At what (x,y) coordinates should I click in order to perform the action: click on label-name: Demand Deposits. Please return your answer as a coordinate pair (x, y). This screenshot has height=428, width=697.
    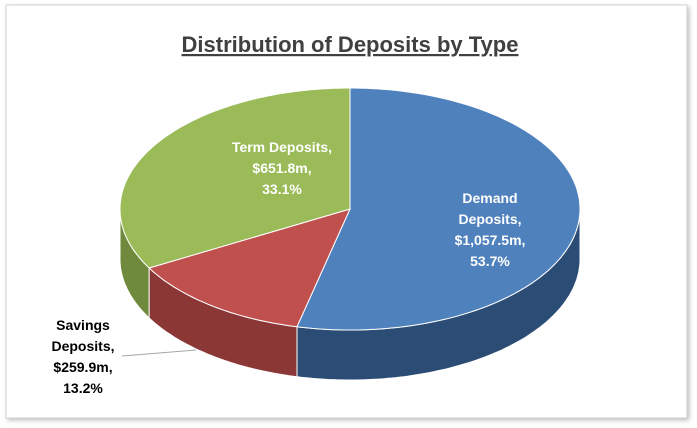
    Looking at the image, I should click on (487, 208).